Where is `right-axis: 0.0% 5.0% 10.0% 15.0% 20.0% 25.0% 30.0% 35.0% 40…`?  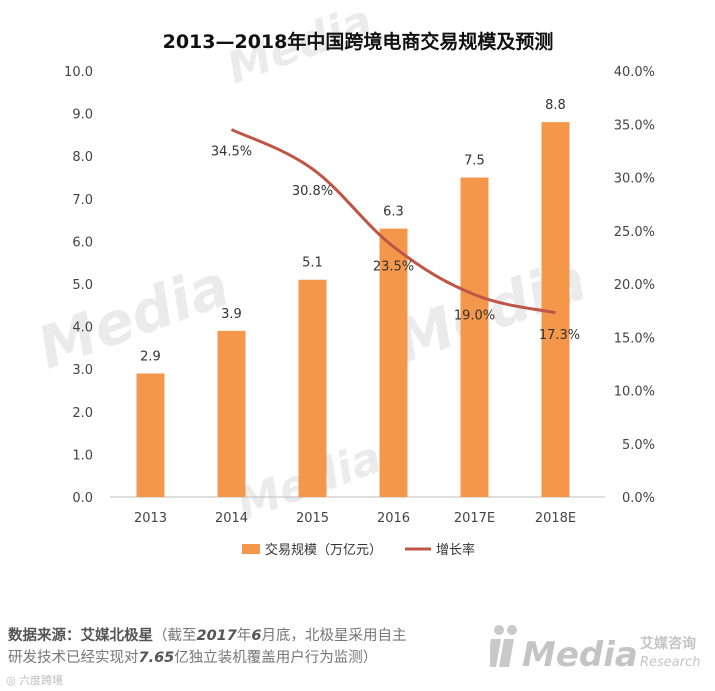 right-axis: 0.0% 5.0% 10.0% 15.0% 20.0% 25.0% 30.0% 35.0% 40… is located at coordinates (634, 285).